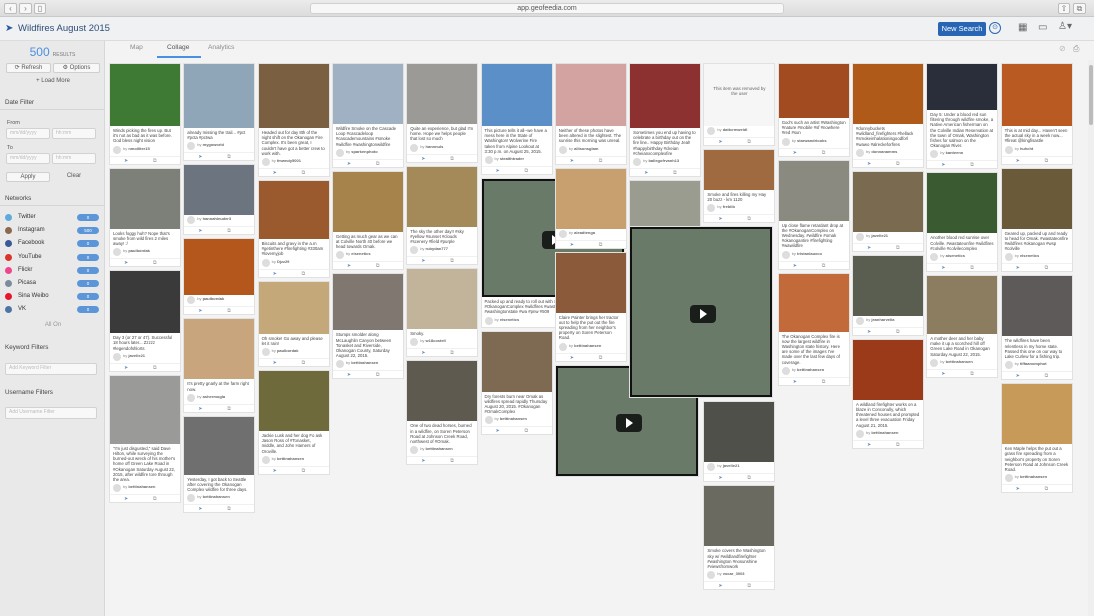 Image resolution: width=1094 pixels, height=616 pixels. I want to click on post-card: by aleadtenga ➤ ⧉, so click(590, 208).